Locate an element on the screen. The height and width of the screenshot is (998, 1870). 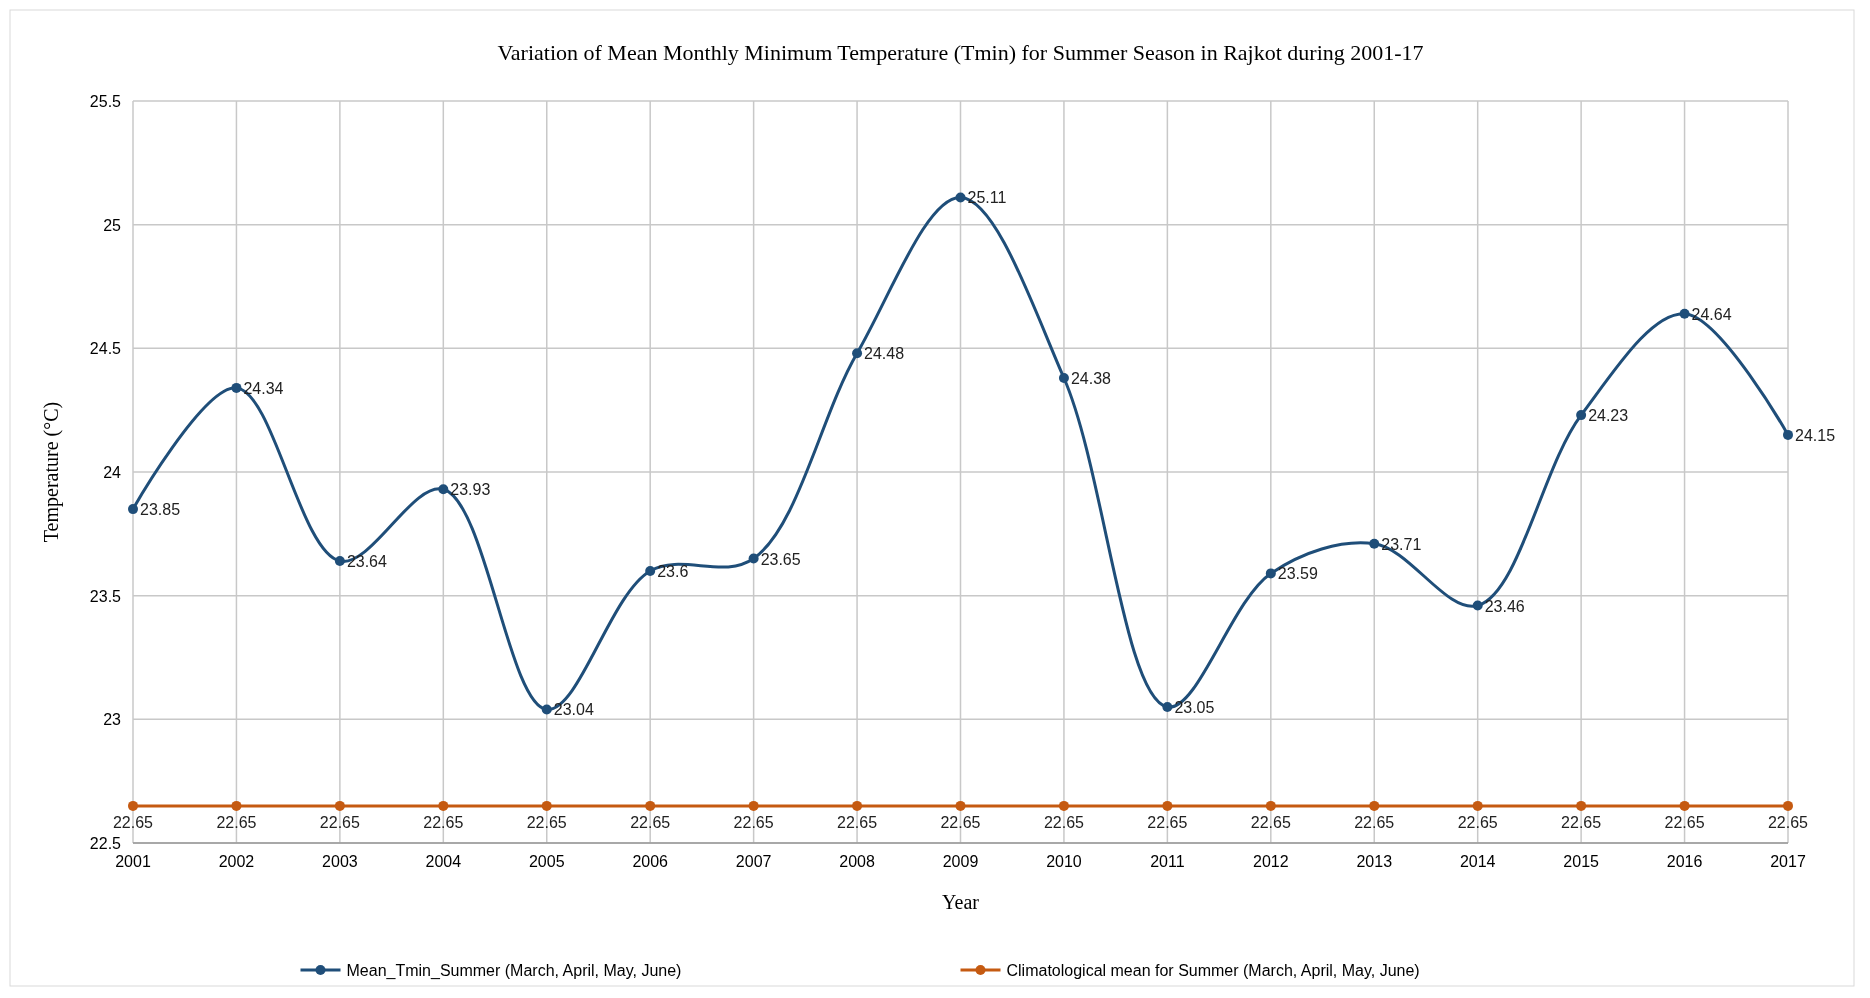
data-label: 24.23 is located at coordinates (1608, 416).